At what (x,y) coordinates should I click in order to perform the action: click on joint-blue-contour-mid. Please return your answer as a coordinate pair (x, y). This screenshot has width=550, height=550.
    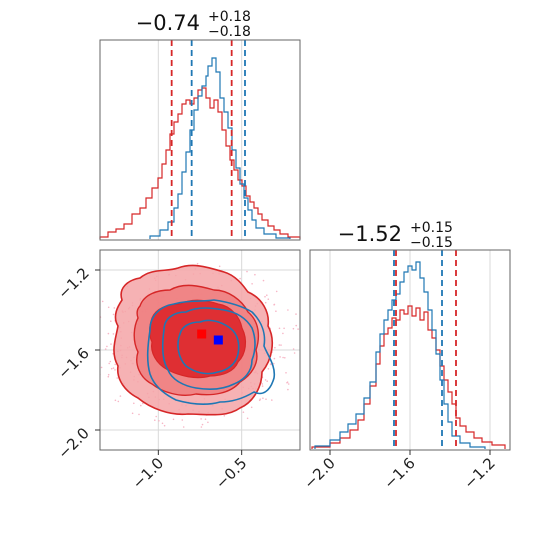
    Looking at the image, I should click on (209, 348).